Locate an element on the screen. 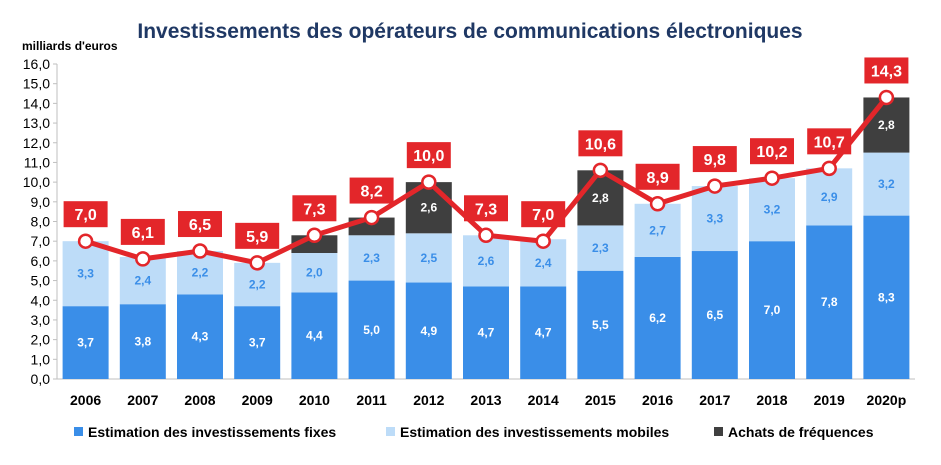 The image size is (941, 465). bar-segment-frequences is located at coordinates (886, 125).